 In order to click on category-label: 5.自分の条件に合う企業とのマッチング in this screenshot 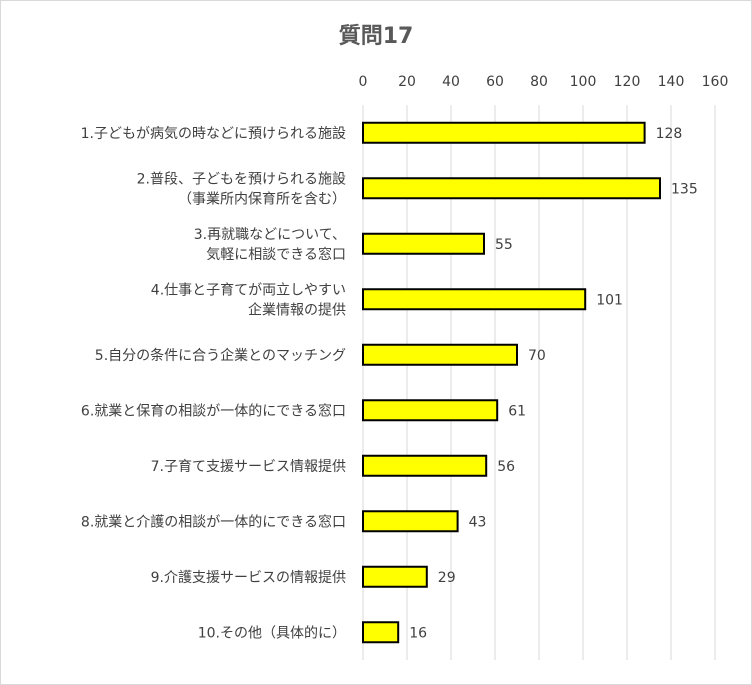, I will do `click(220, 355)`.